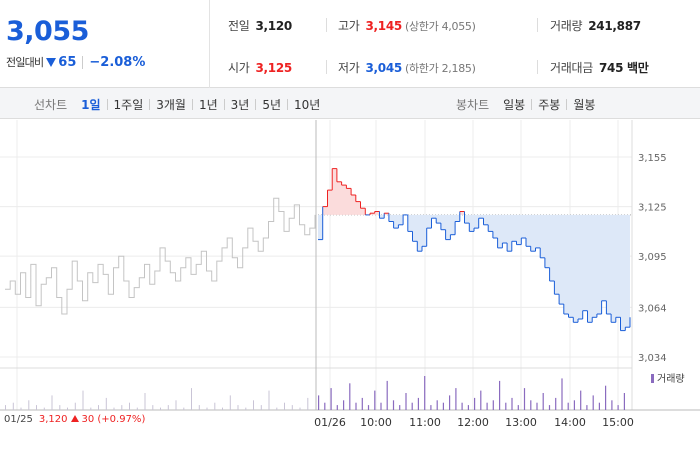 This screenshot has height=450, width=700. What do you see at coordinates (260, 25) in the screenshot?
I see `stat-prev-close: 전일 3,120` at bounding box center [260, 25].